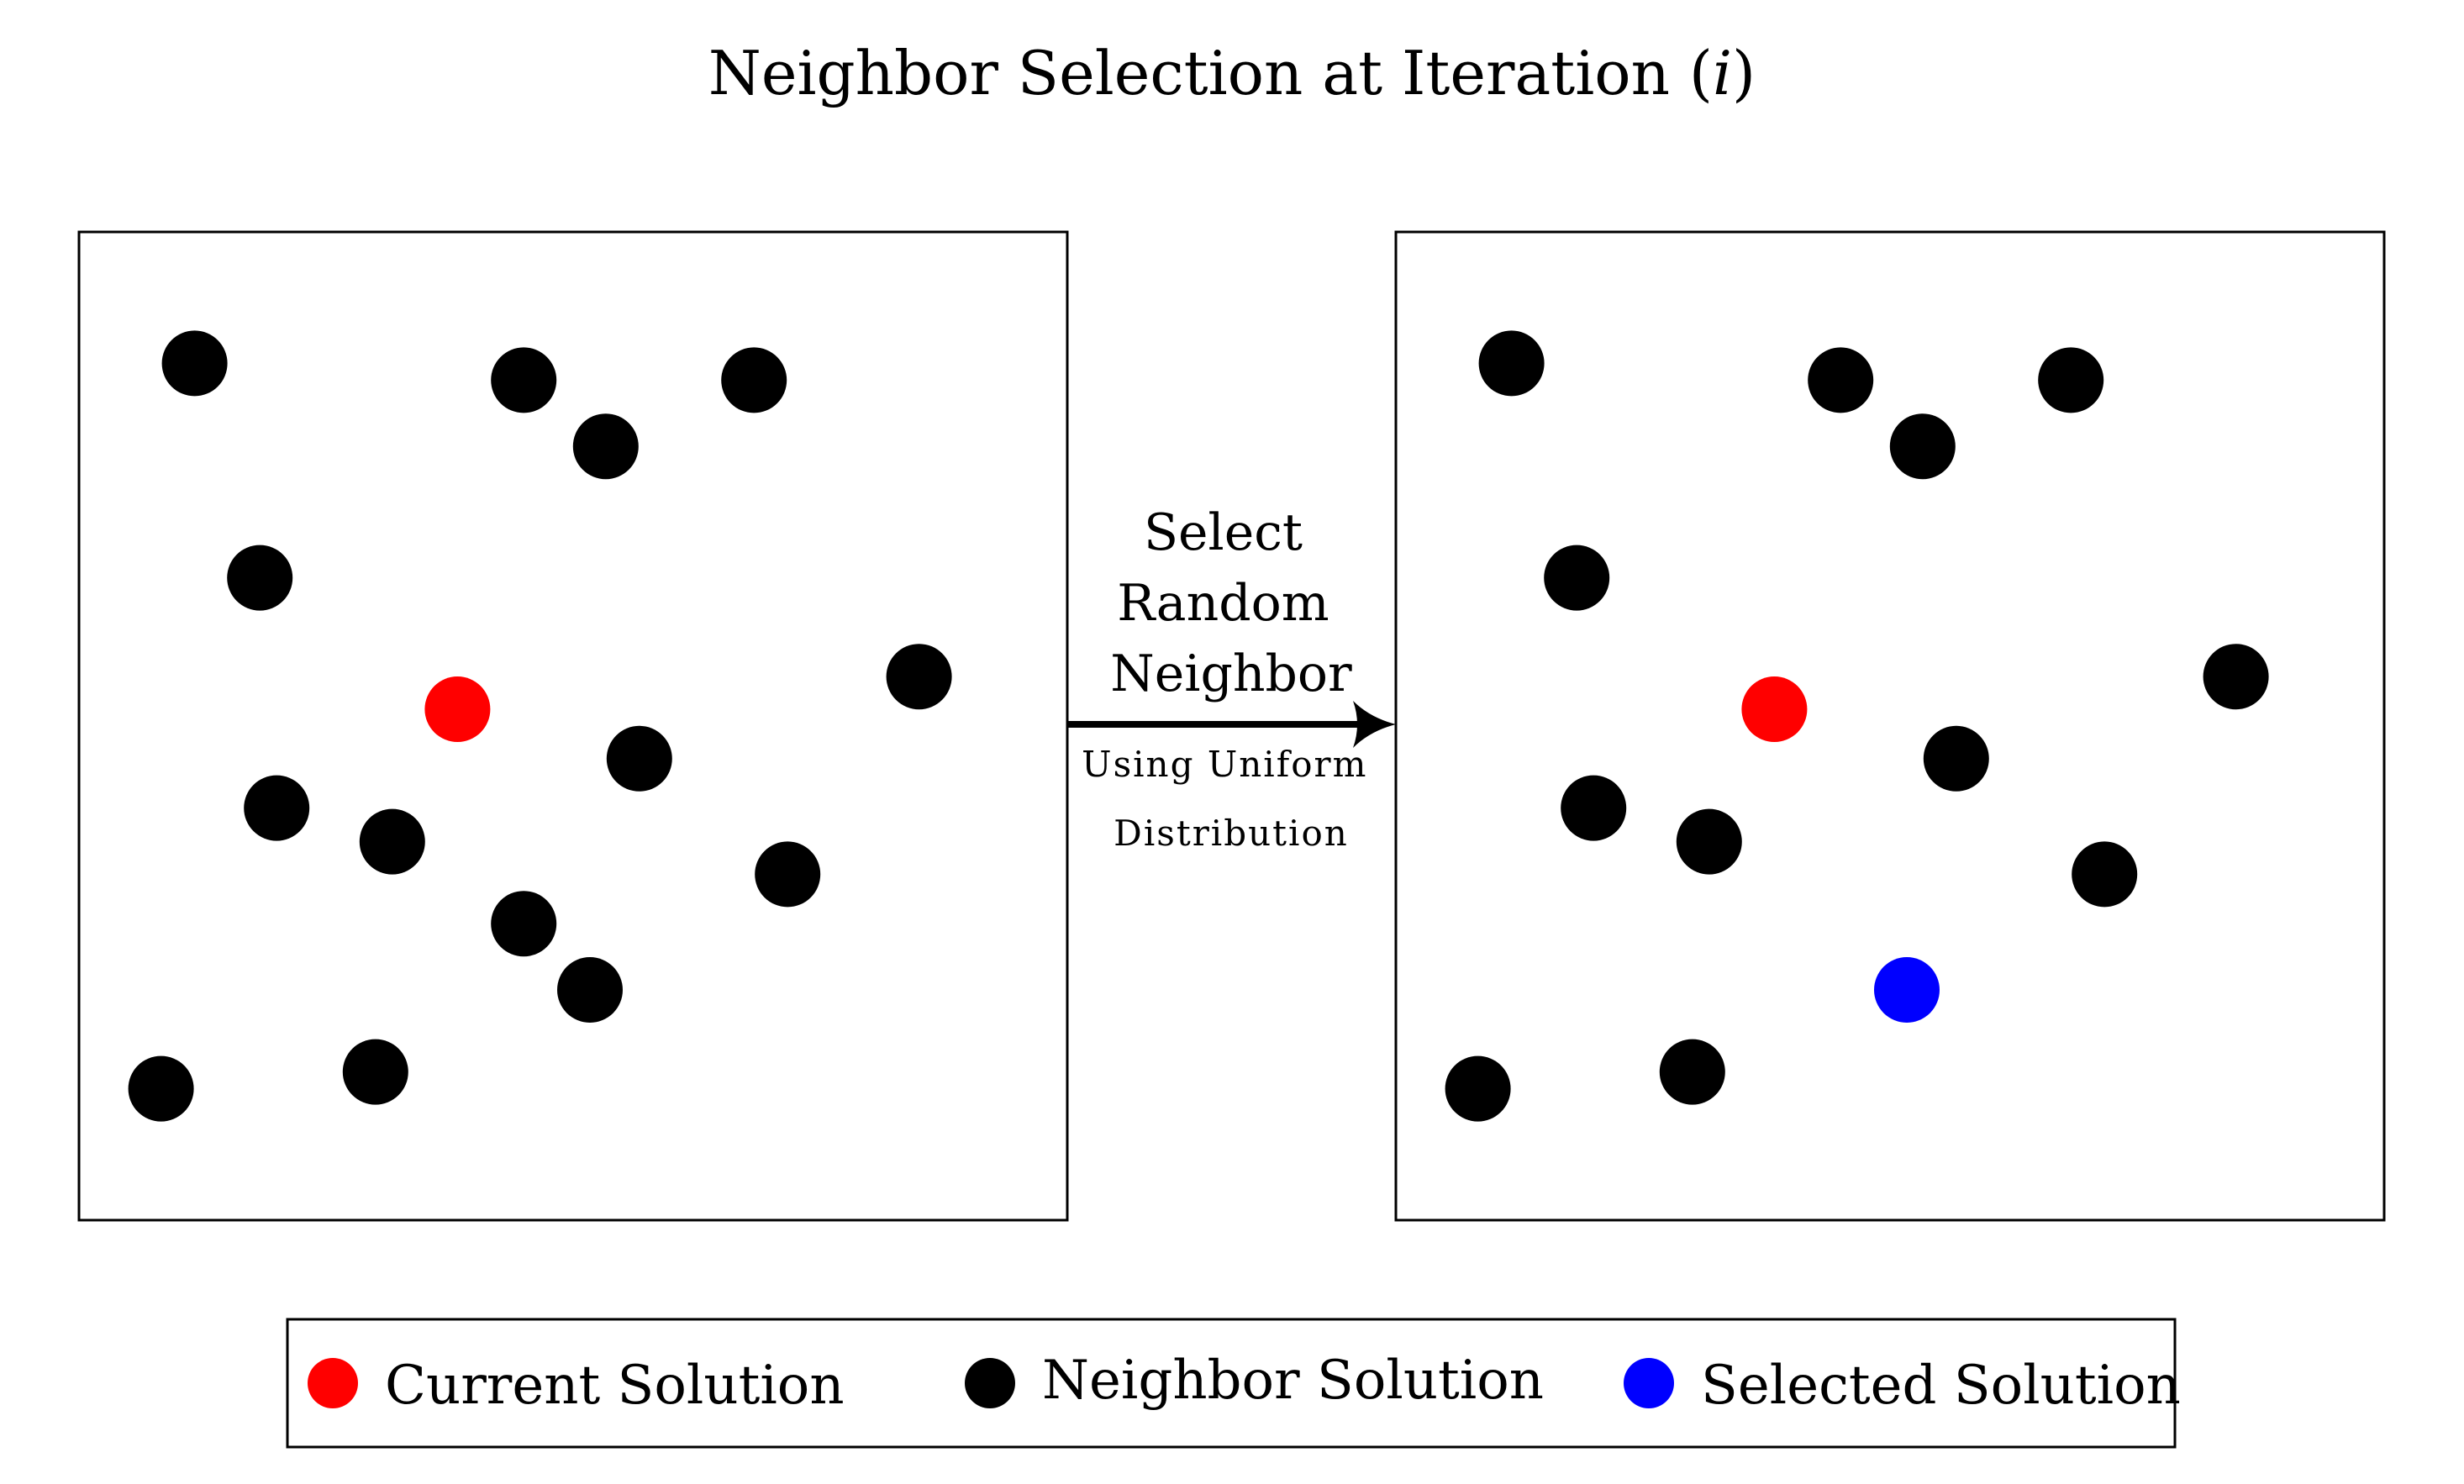 Image resolution: width=2464 pixels, height=1484 pixels. I want to click on legend-neighbor-label: Neighbor Solution, so click(1293, 1381).